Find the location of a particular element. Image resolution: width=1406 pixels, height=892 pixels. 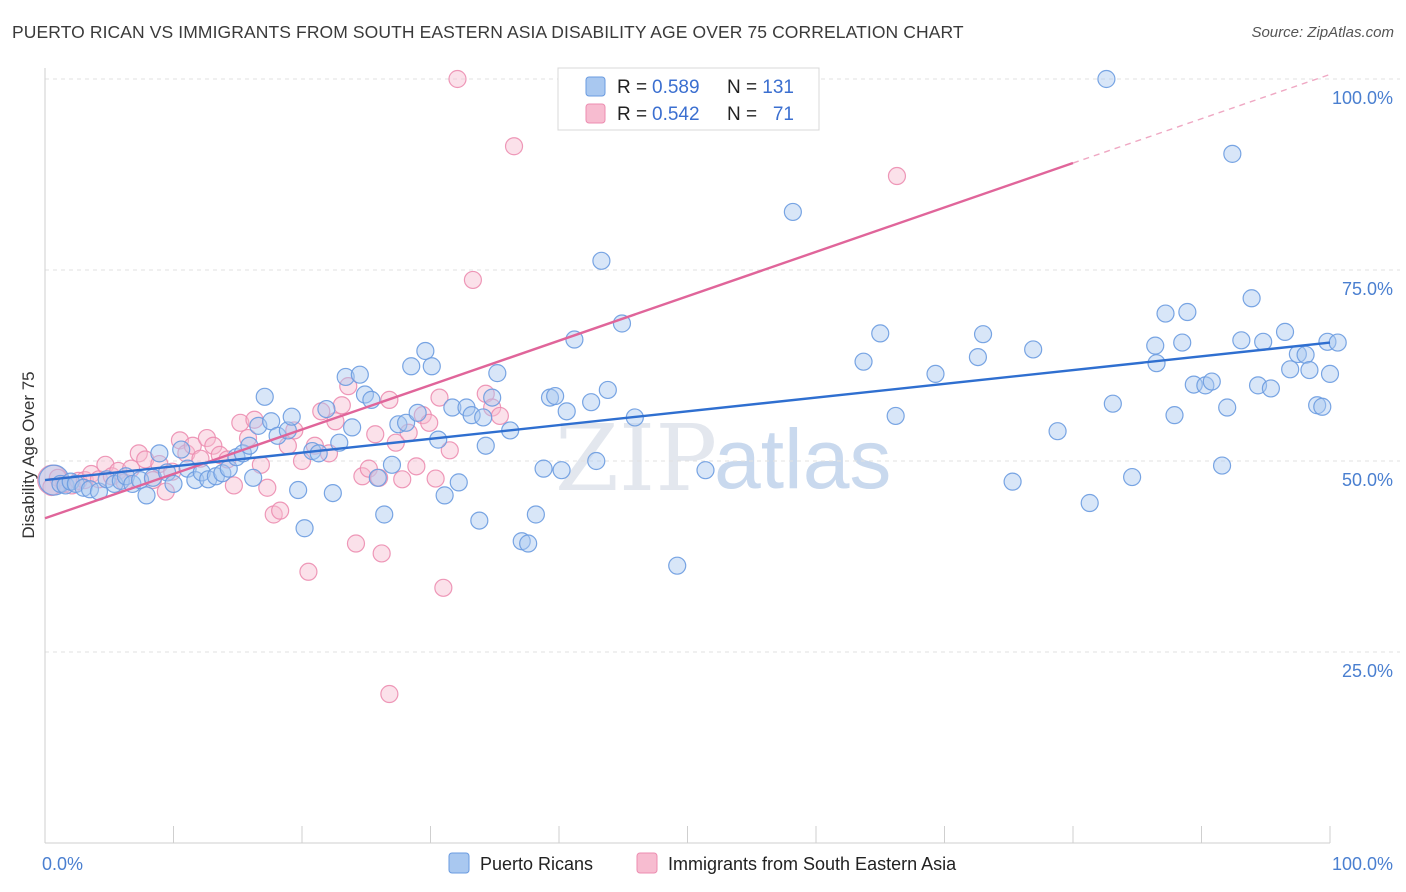

y-tick-label: 100.0% is located at coordinates (1362, 98).